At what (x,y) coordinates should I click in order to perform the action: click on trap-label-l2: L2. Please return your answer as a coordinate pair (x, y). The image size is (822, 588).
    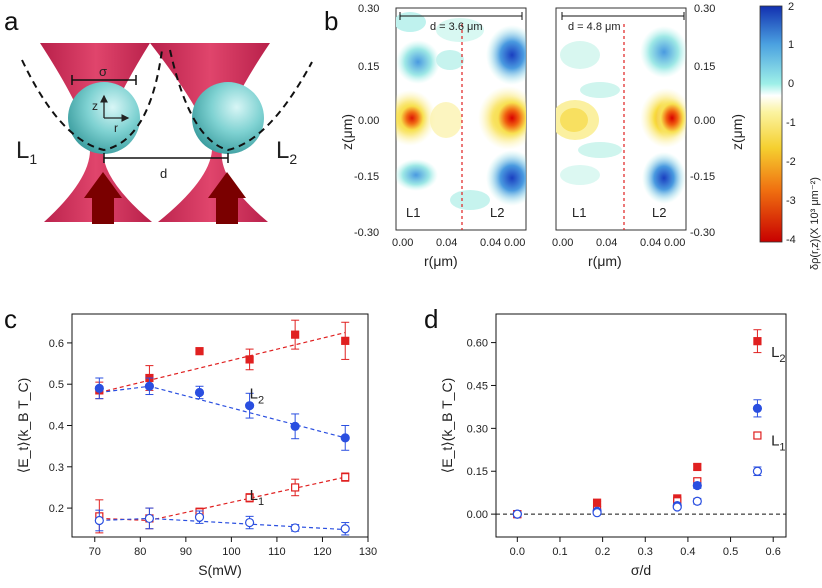
    Looking at the image, I should click on (286, 152).